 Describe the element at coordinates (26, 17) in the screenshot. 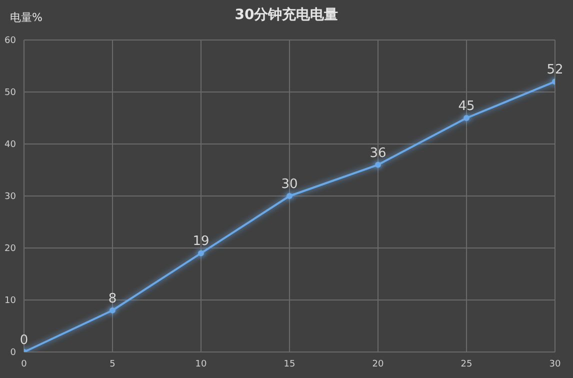

I see `y-axis-title: 电量%` at that location.